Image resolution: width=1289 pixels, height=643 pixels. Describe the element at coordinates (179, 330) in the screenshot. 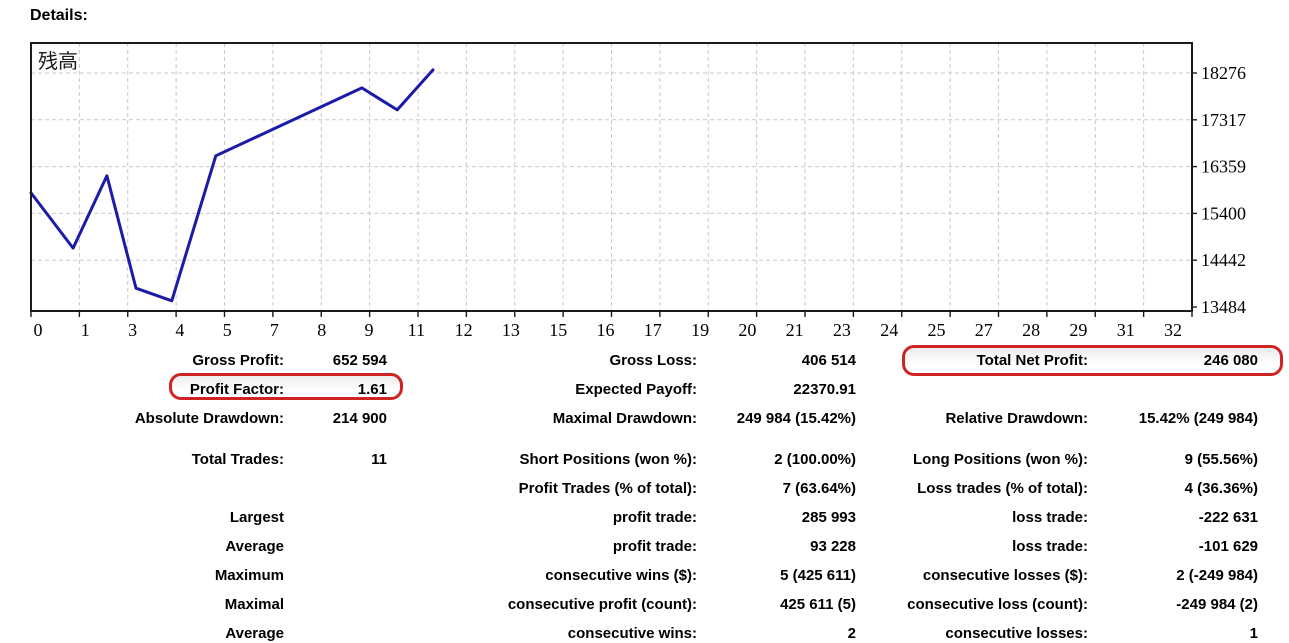

I see `x-tick-label: 4` at that location.